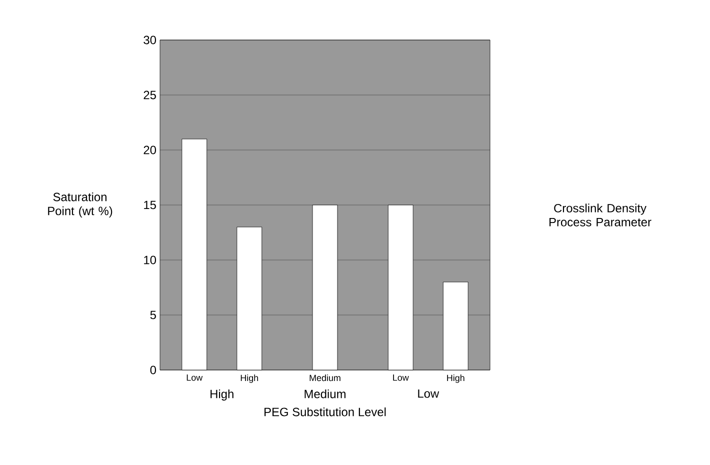 Image resolution: width=710 pixels, height=465 pixels. I want to click on y-tick-label: 10, so click(150, 260).